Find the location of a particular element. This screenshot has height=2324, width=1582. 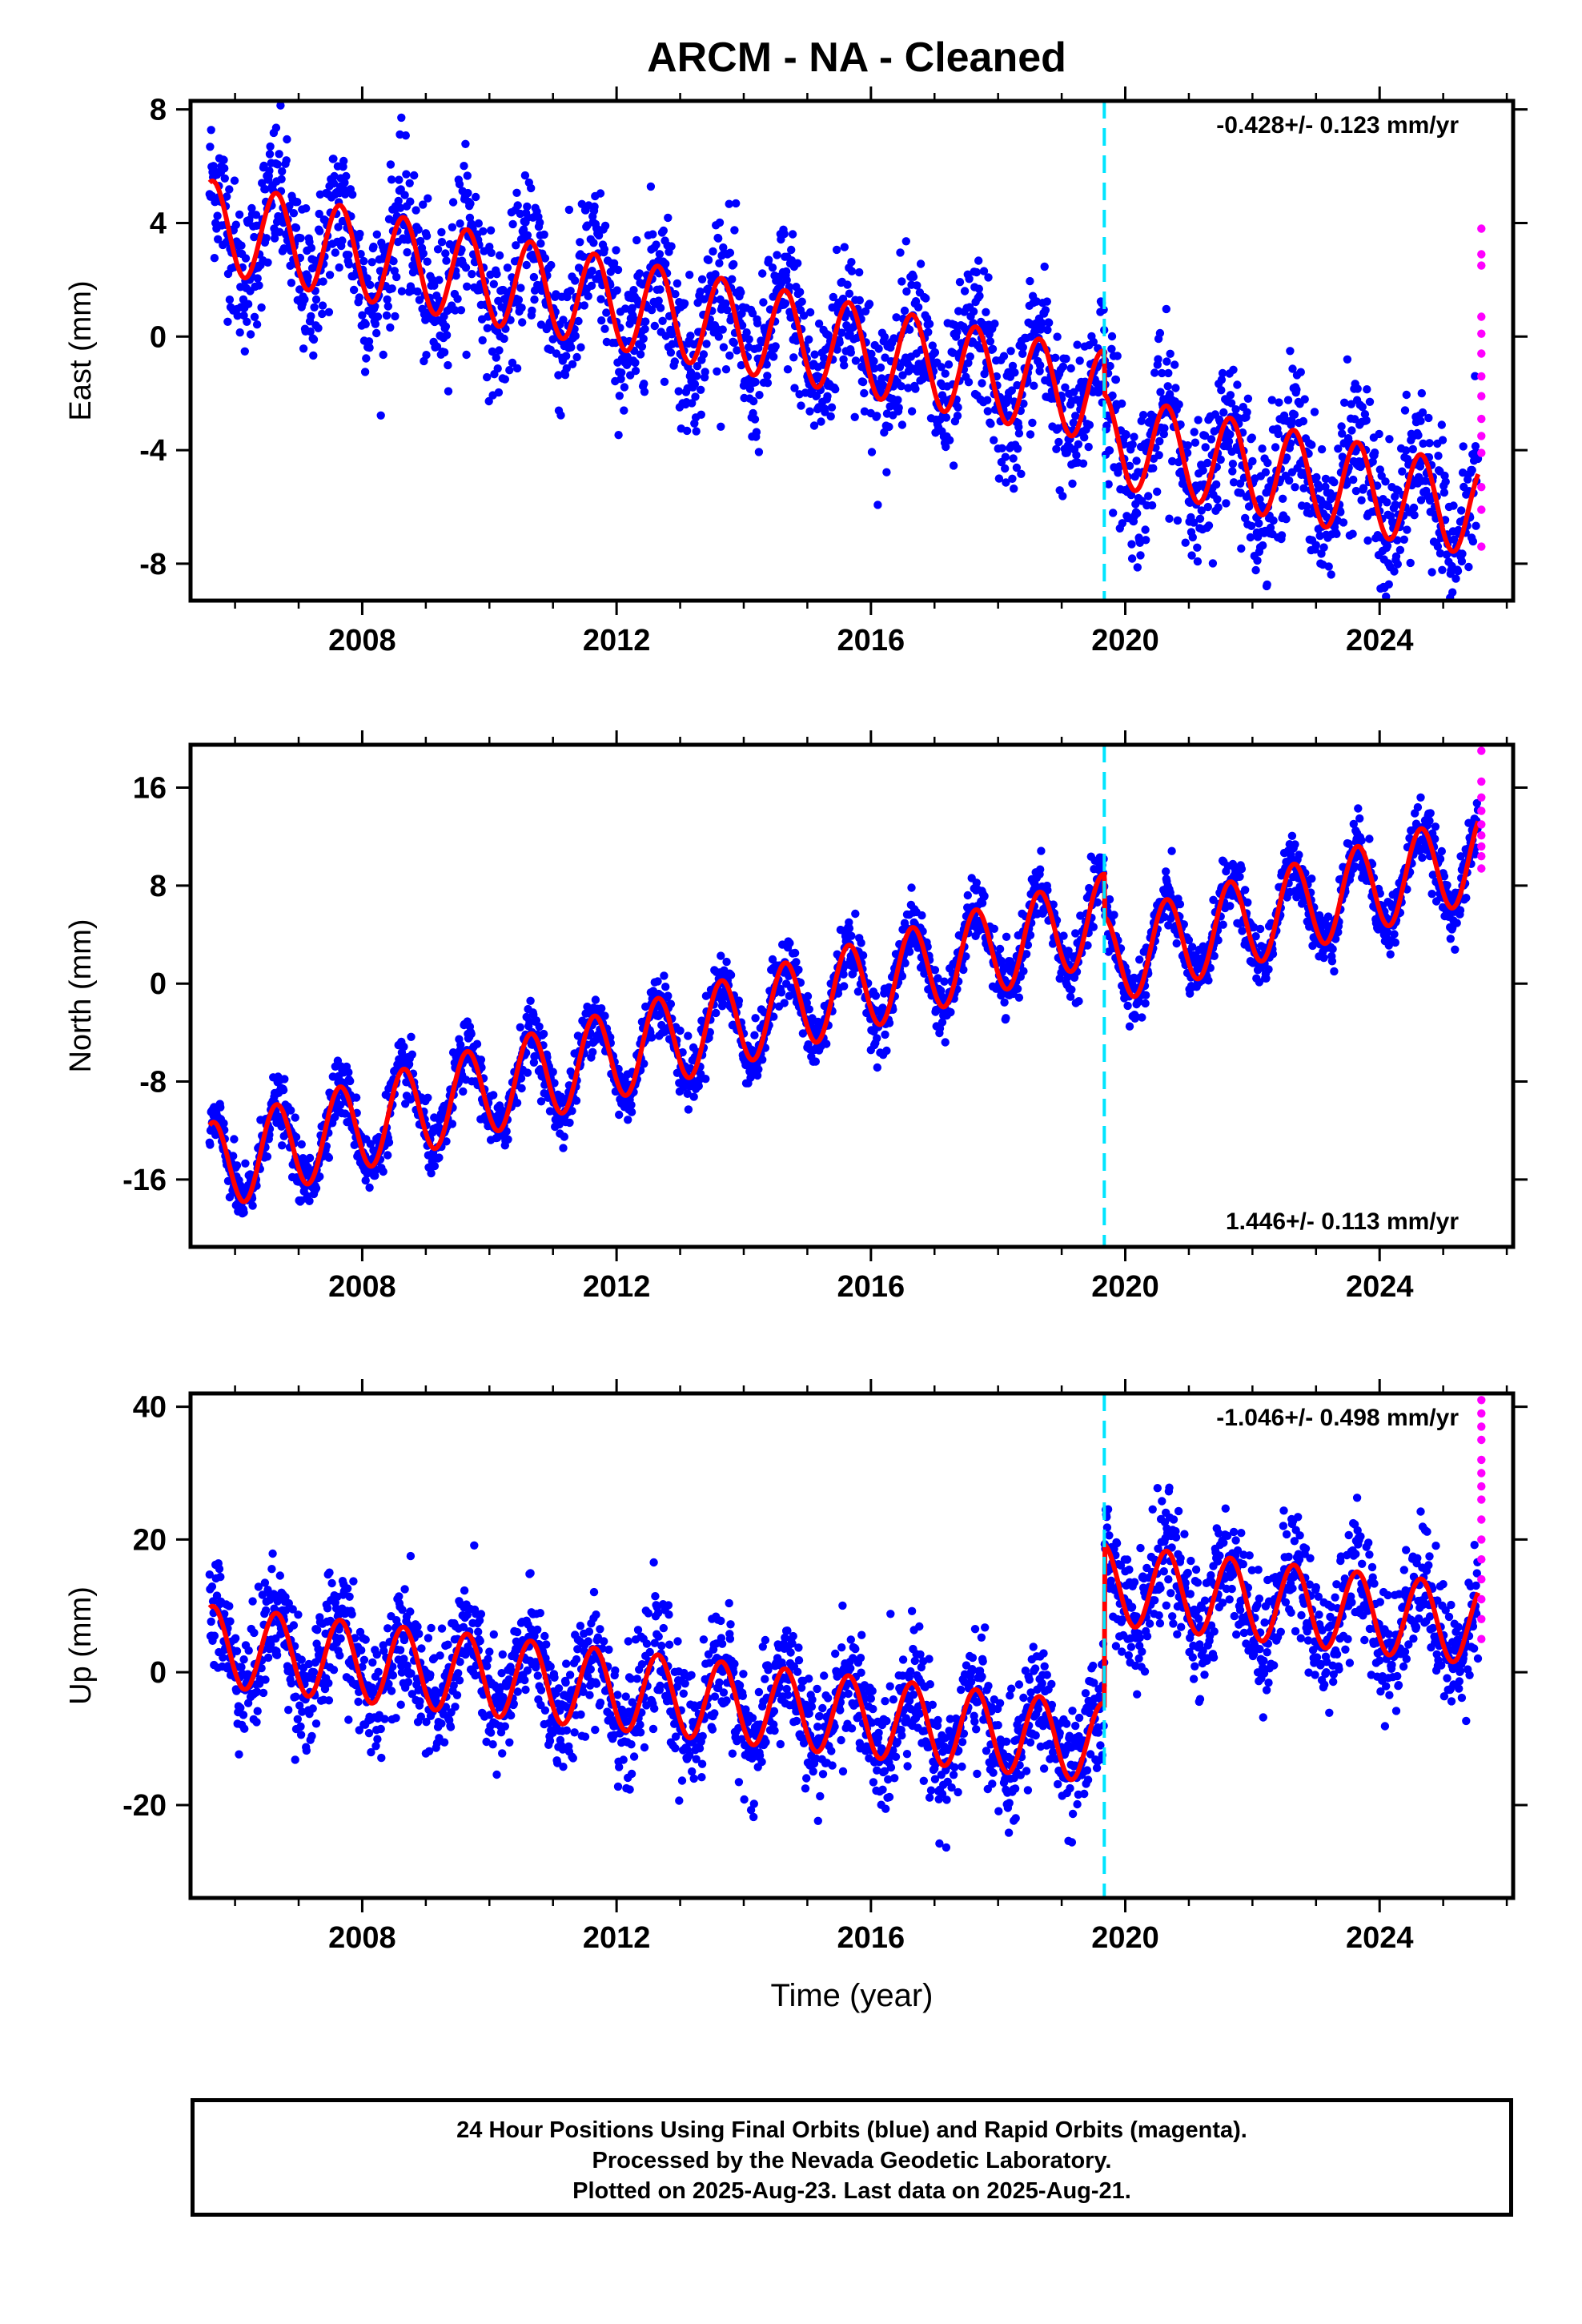

rapid-point is located at coordinates (1481, 546).